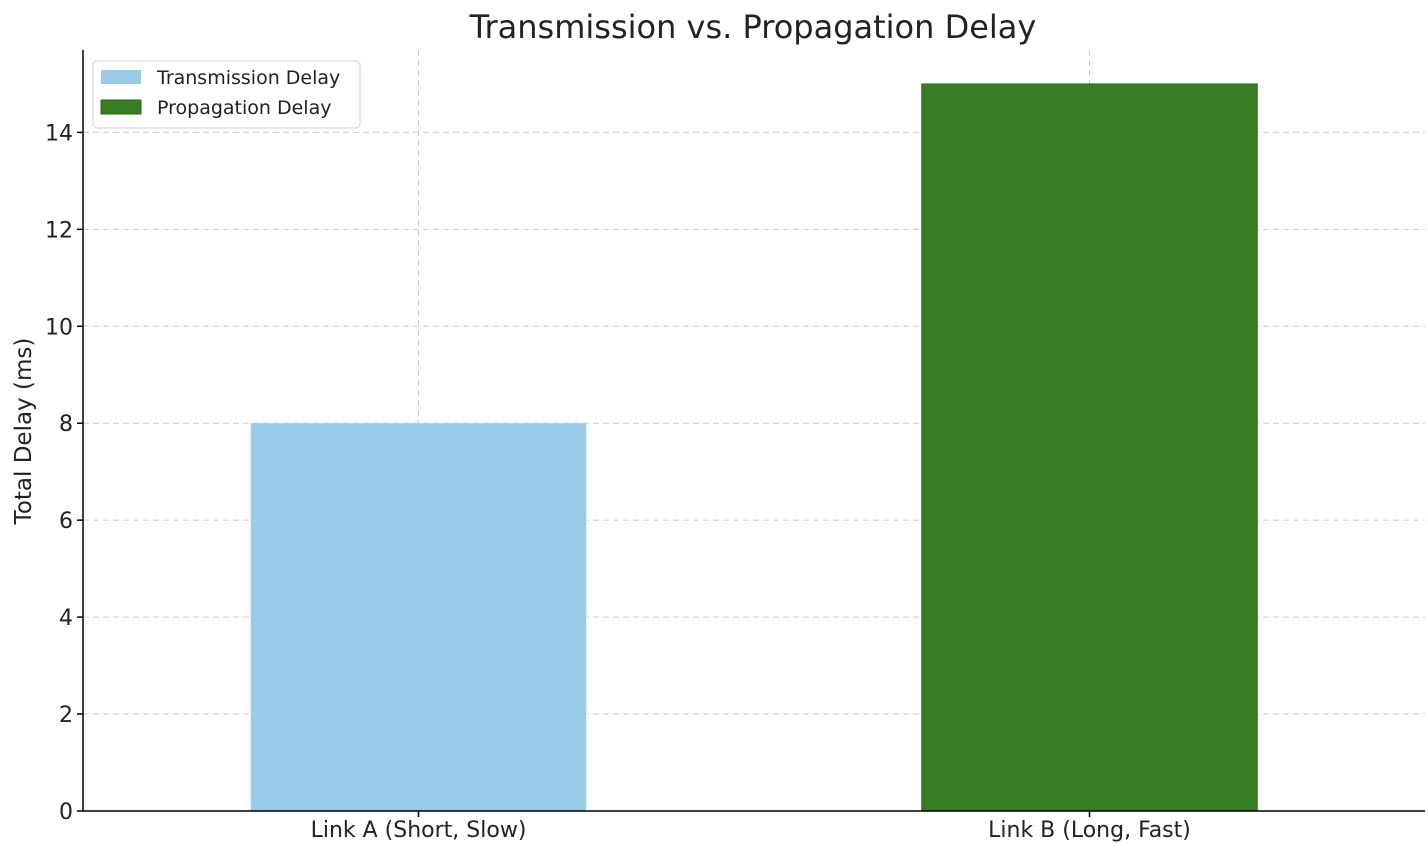 The image size is (1428, 846). I want to click on y-tick-label: 0, so click(66, 812).